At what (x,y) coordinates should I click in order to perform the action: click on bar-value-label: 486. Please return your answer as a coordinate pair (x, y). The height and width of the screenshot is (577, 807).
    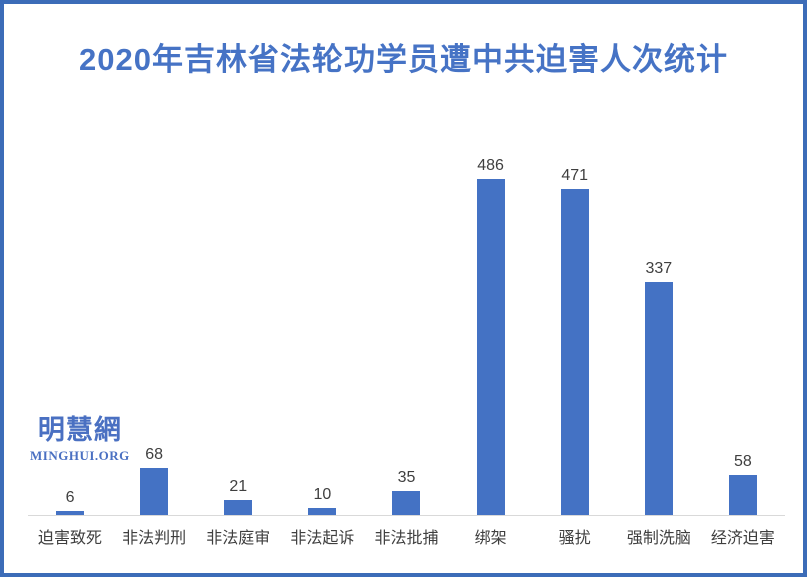
    Looking at the image, I should click on (490, 165).